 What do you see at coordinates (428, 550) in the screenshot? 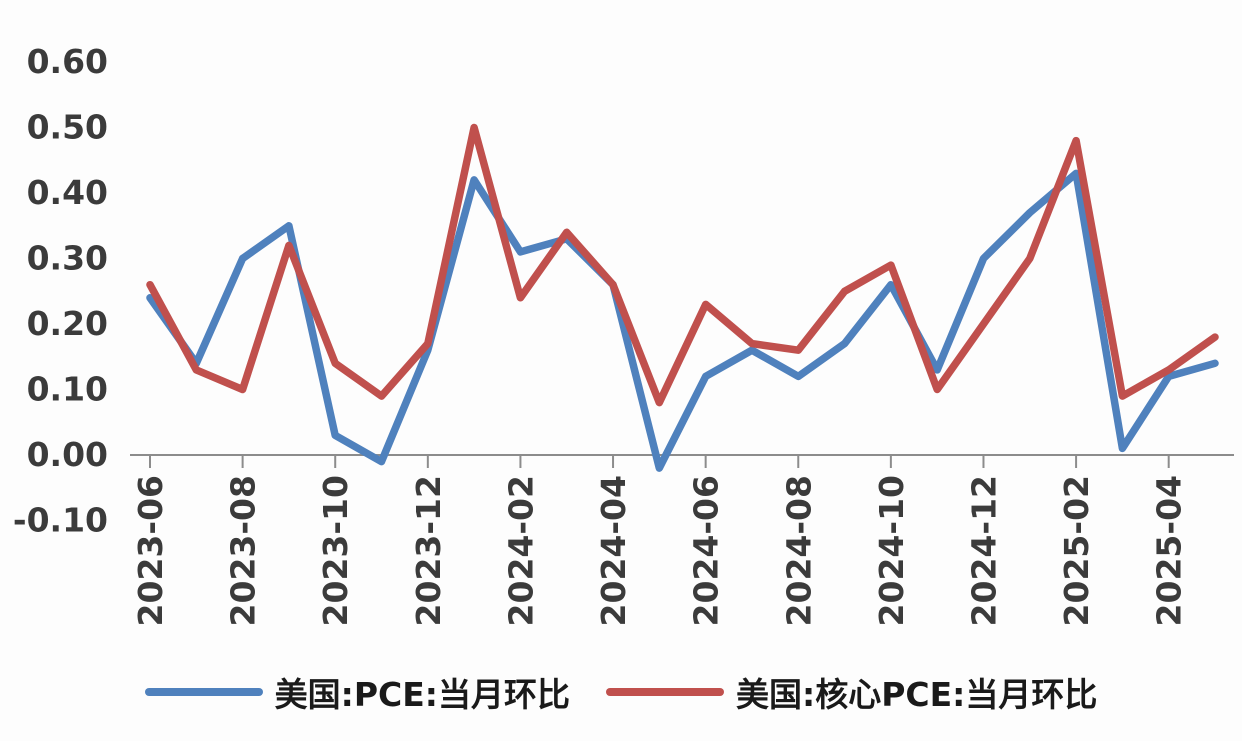
I see `x-tick-label: 2023-12` at bounding box center [428, 550].